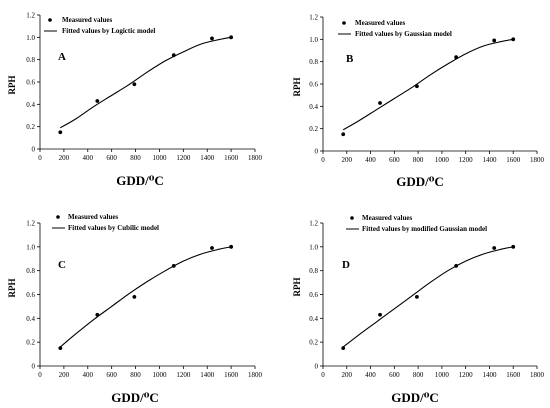  What do you see at coordinates (466, 375) in the screenshot?
I see `panel-d-x-tick-label: 1200` at bounding box center [466, 375].